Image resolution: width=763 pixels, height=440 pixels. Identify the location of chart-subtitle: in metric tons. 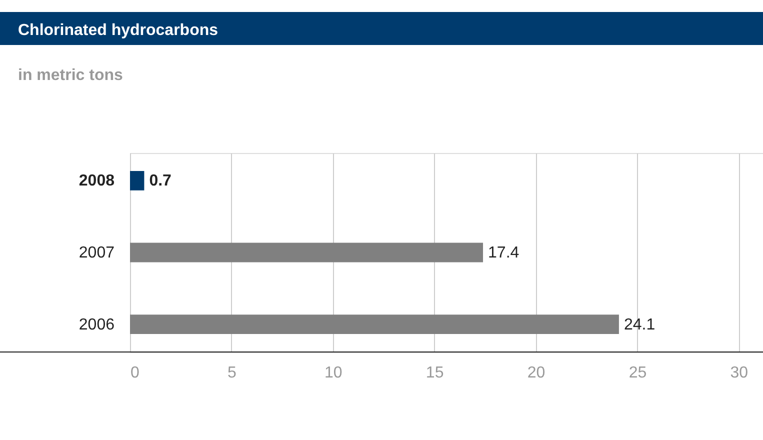
(71, 75).